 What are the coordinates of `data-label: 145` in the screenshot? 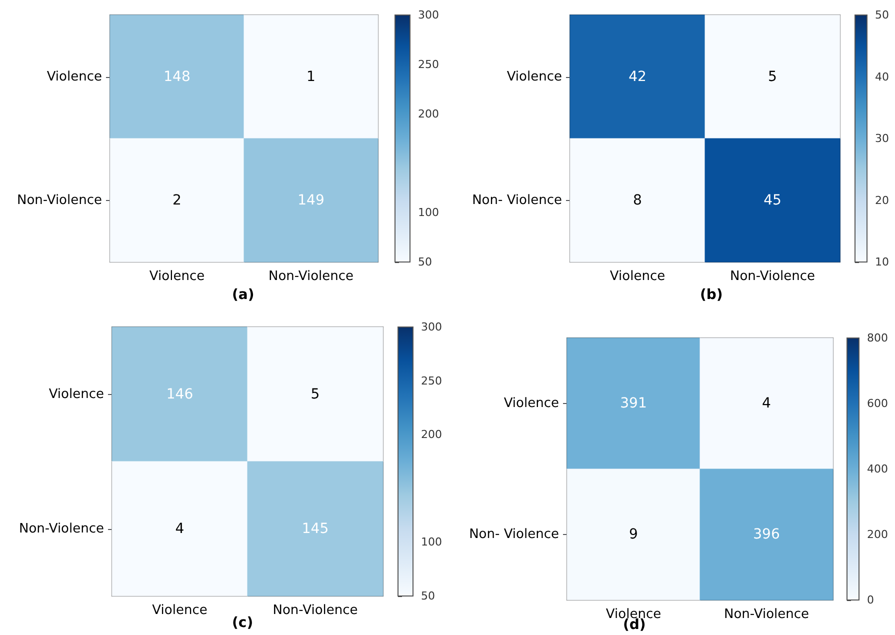 It's located at (315, 528).